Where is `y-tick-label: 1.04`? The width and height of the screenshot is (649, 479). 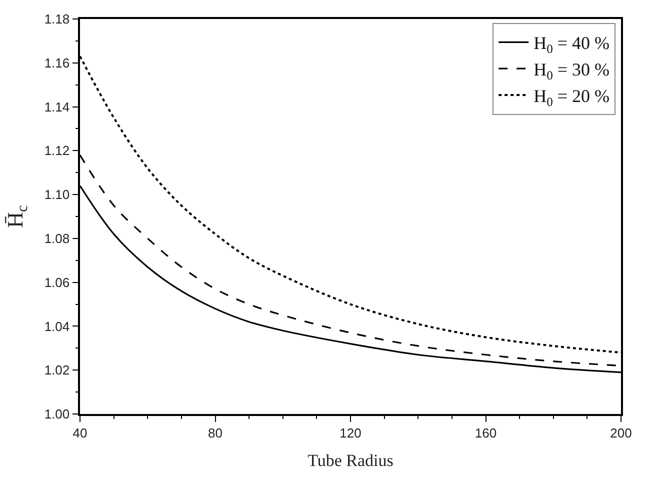 y-tick-label: 1.04 is located at coordinates (57, 326).